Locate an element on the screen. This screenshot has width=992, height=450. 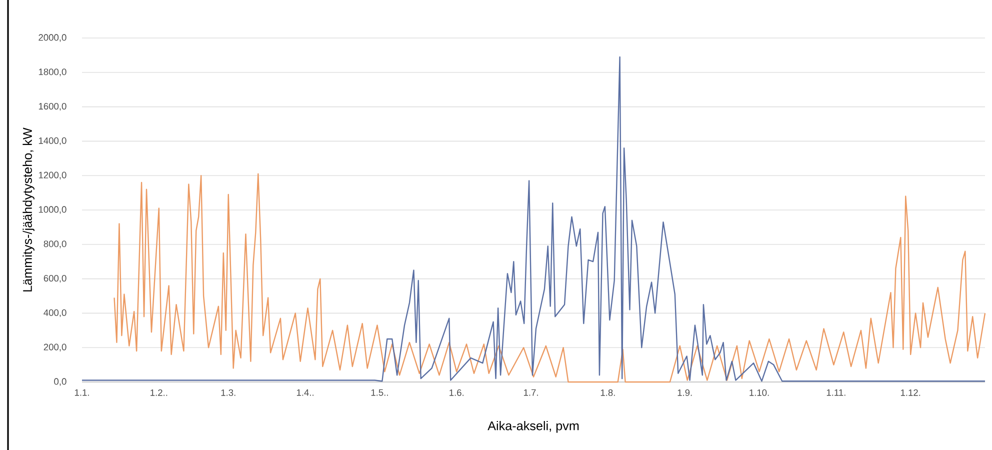
x-tick-label: 1.3. is located at coordinates (228, 392).